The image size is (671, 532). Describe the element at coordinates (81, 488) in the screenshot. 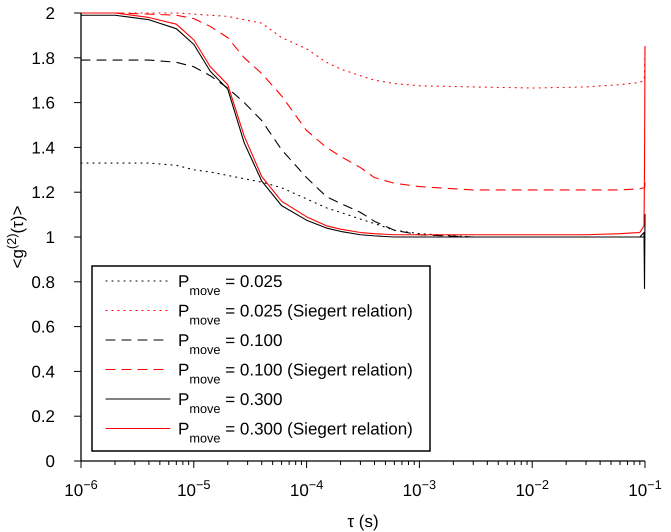

I see `x-tick-label: 10$^{−6}$` at that location.